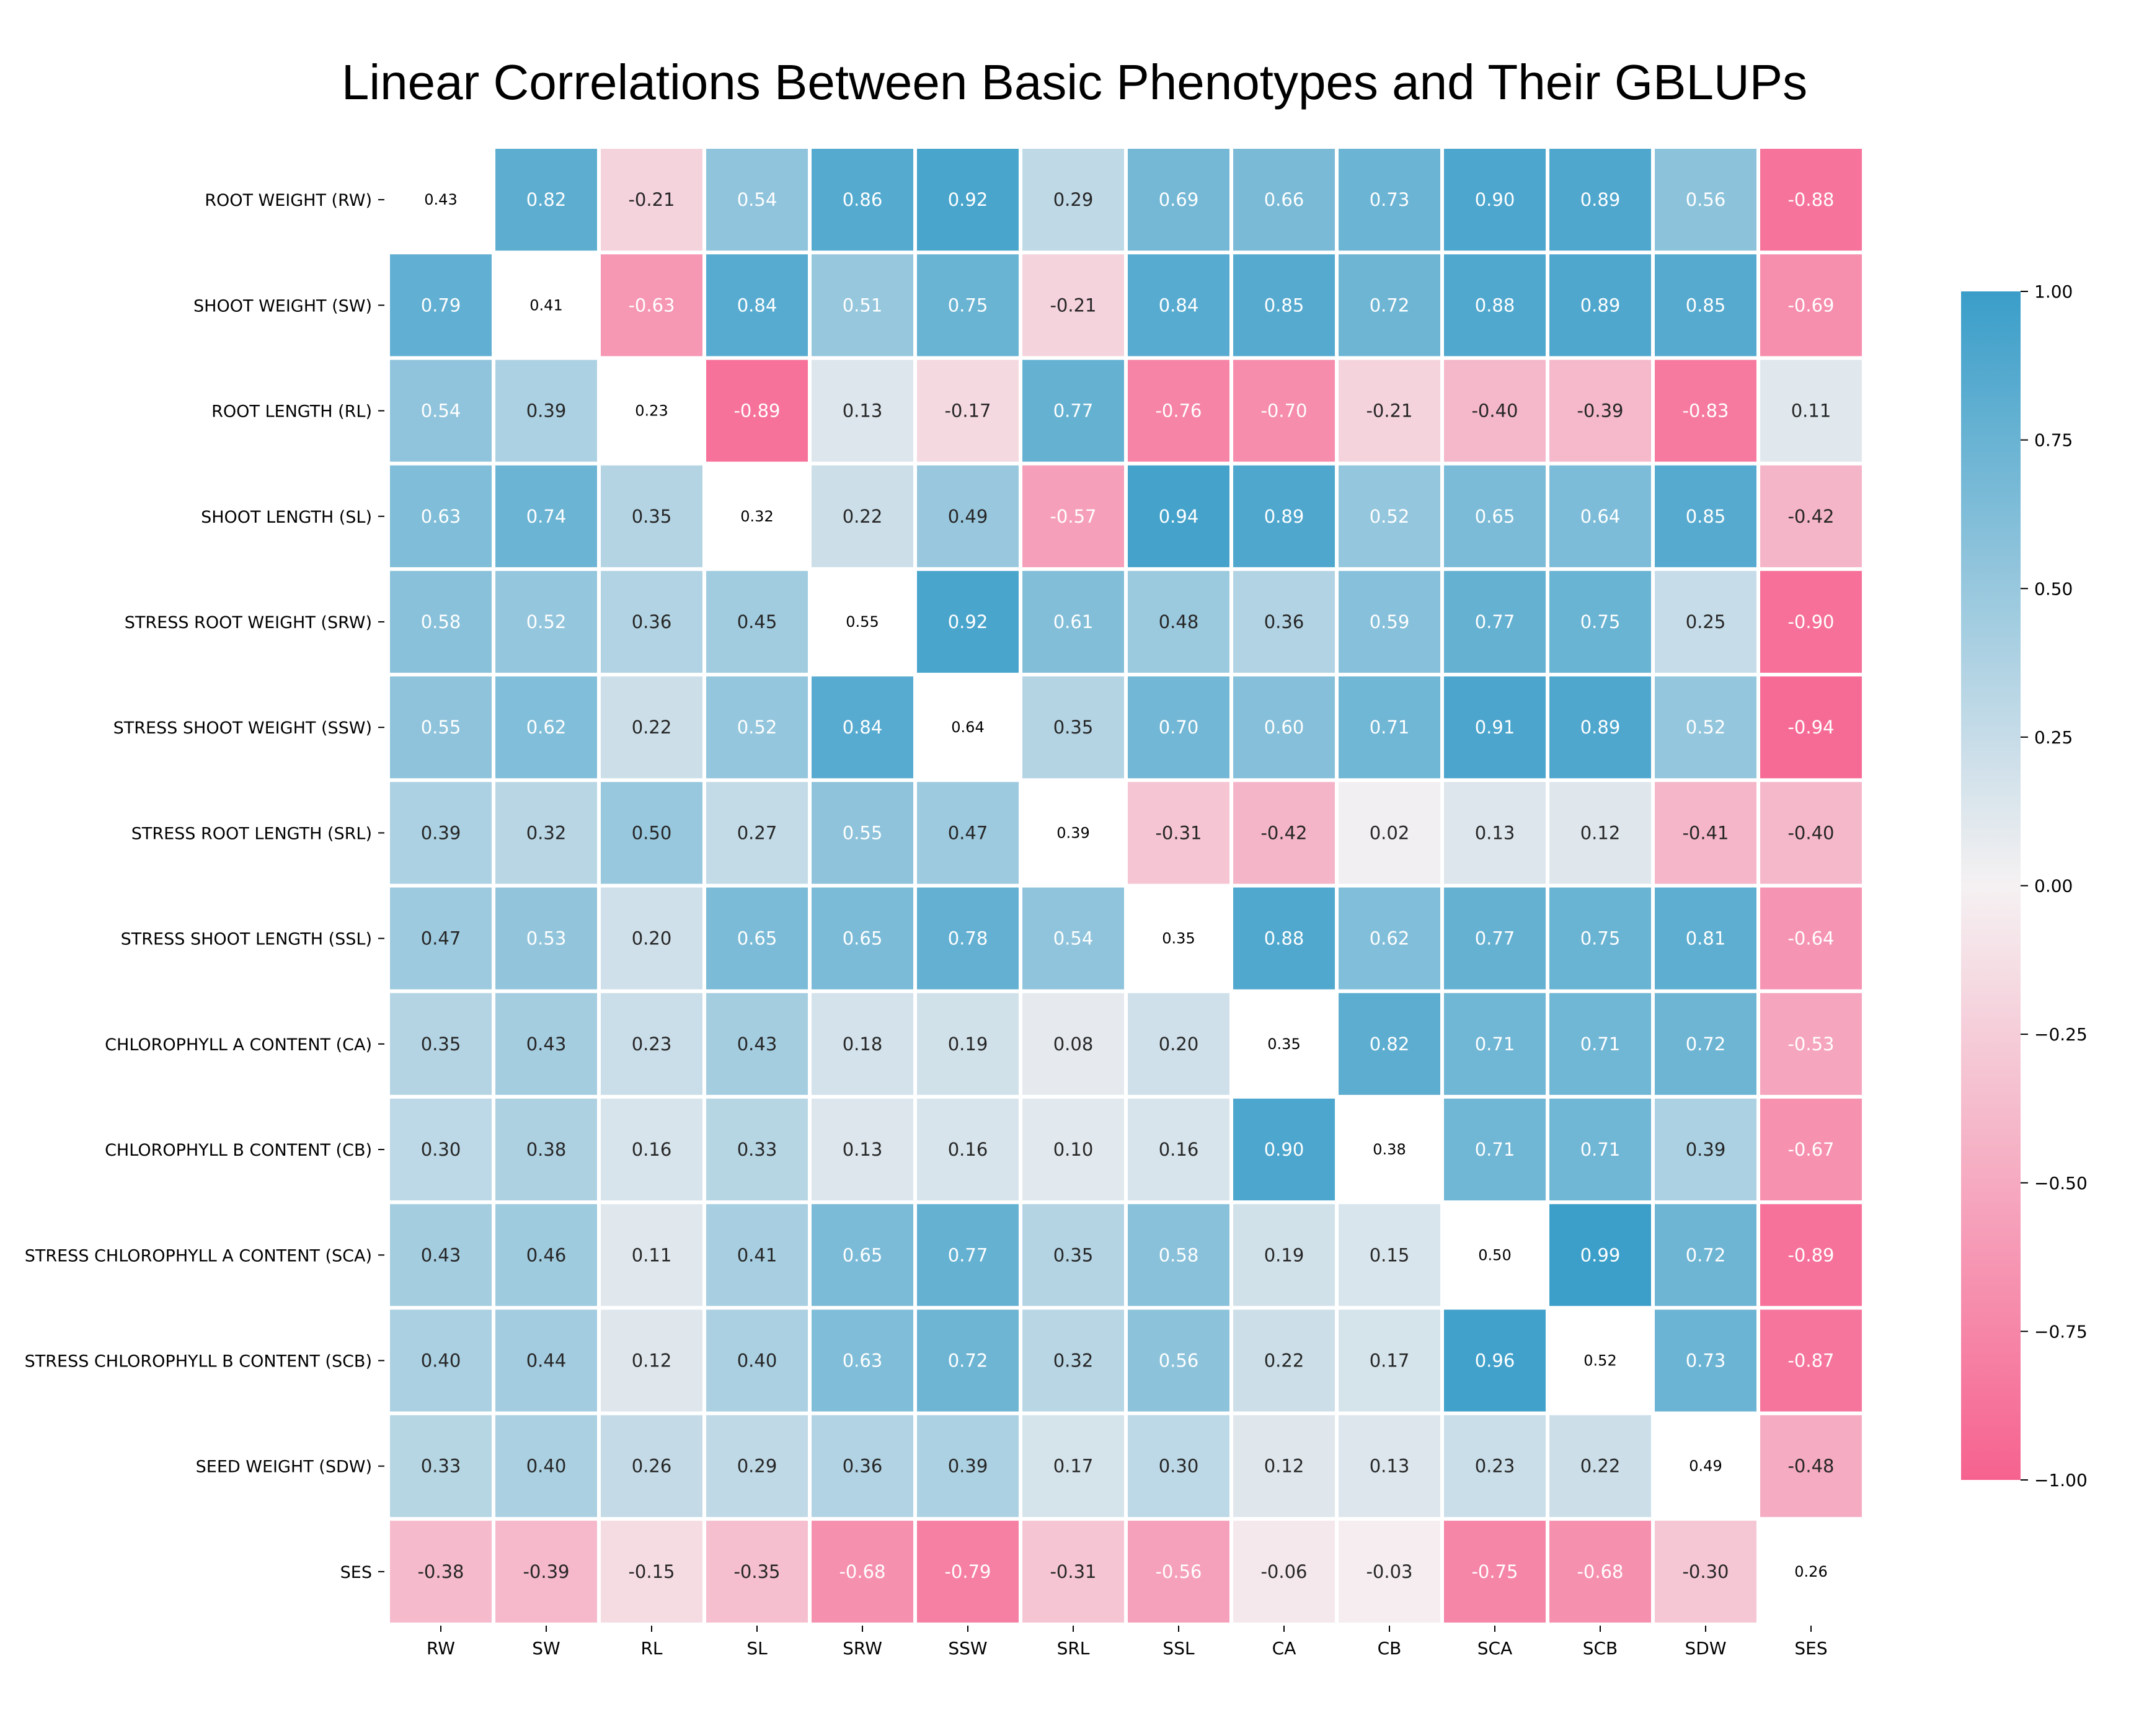  What do you see at coordinates (546, 621) in the screenshot?
I see `cell-value-label: 0.52` at bounding box center [546, 621].